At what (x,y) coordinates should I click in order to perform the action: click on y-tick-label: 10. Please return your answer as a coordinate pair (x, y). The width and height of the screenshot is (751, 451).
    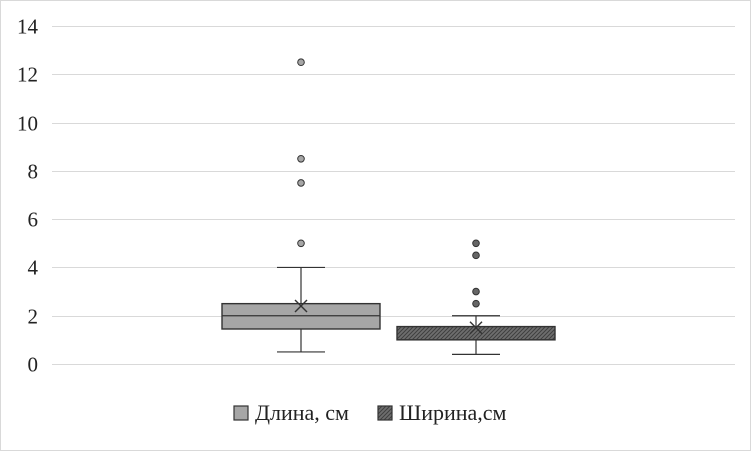
    Looking at the image, I should click on (27, 124).